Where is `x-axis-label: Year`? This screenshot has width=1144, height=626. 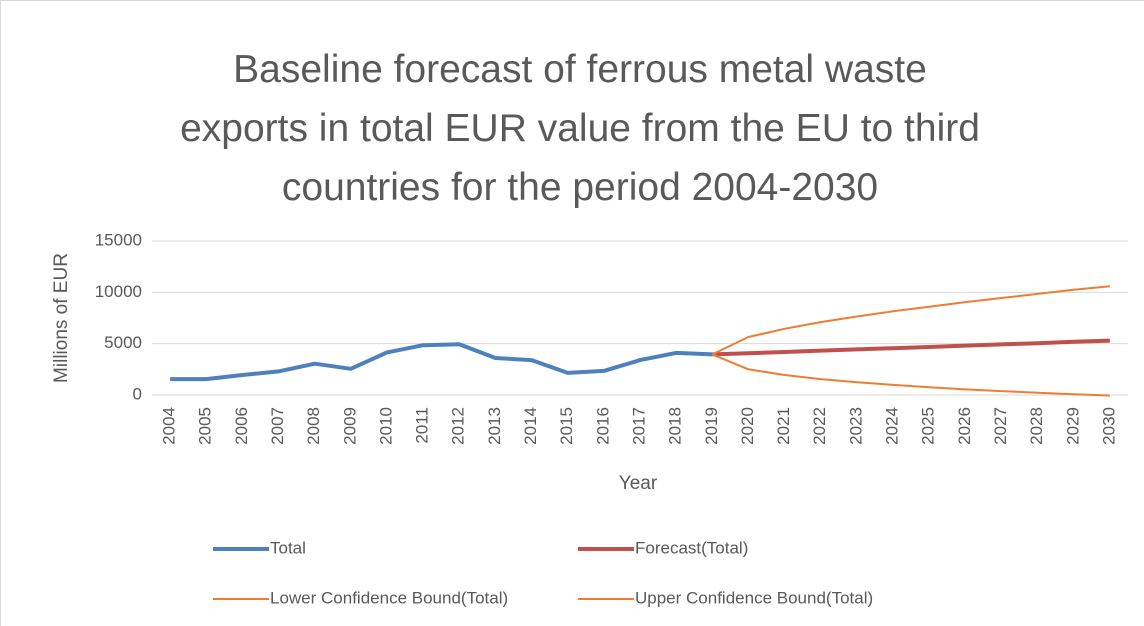
x-axis-label: Year is located at coordinates (638, 483).